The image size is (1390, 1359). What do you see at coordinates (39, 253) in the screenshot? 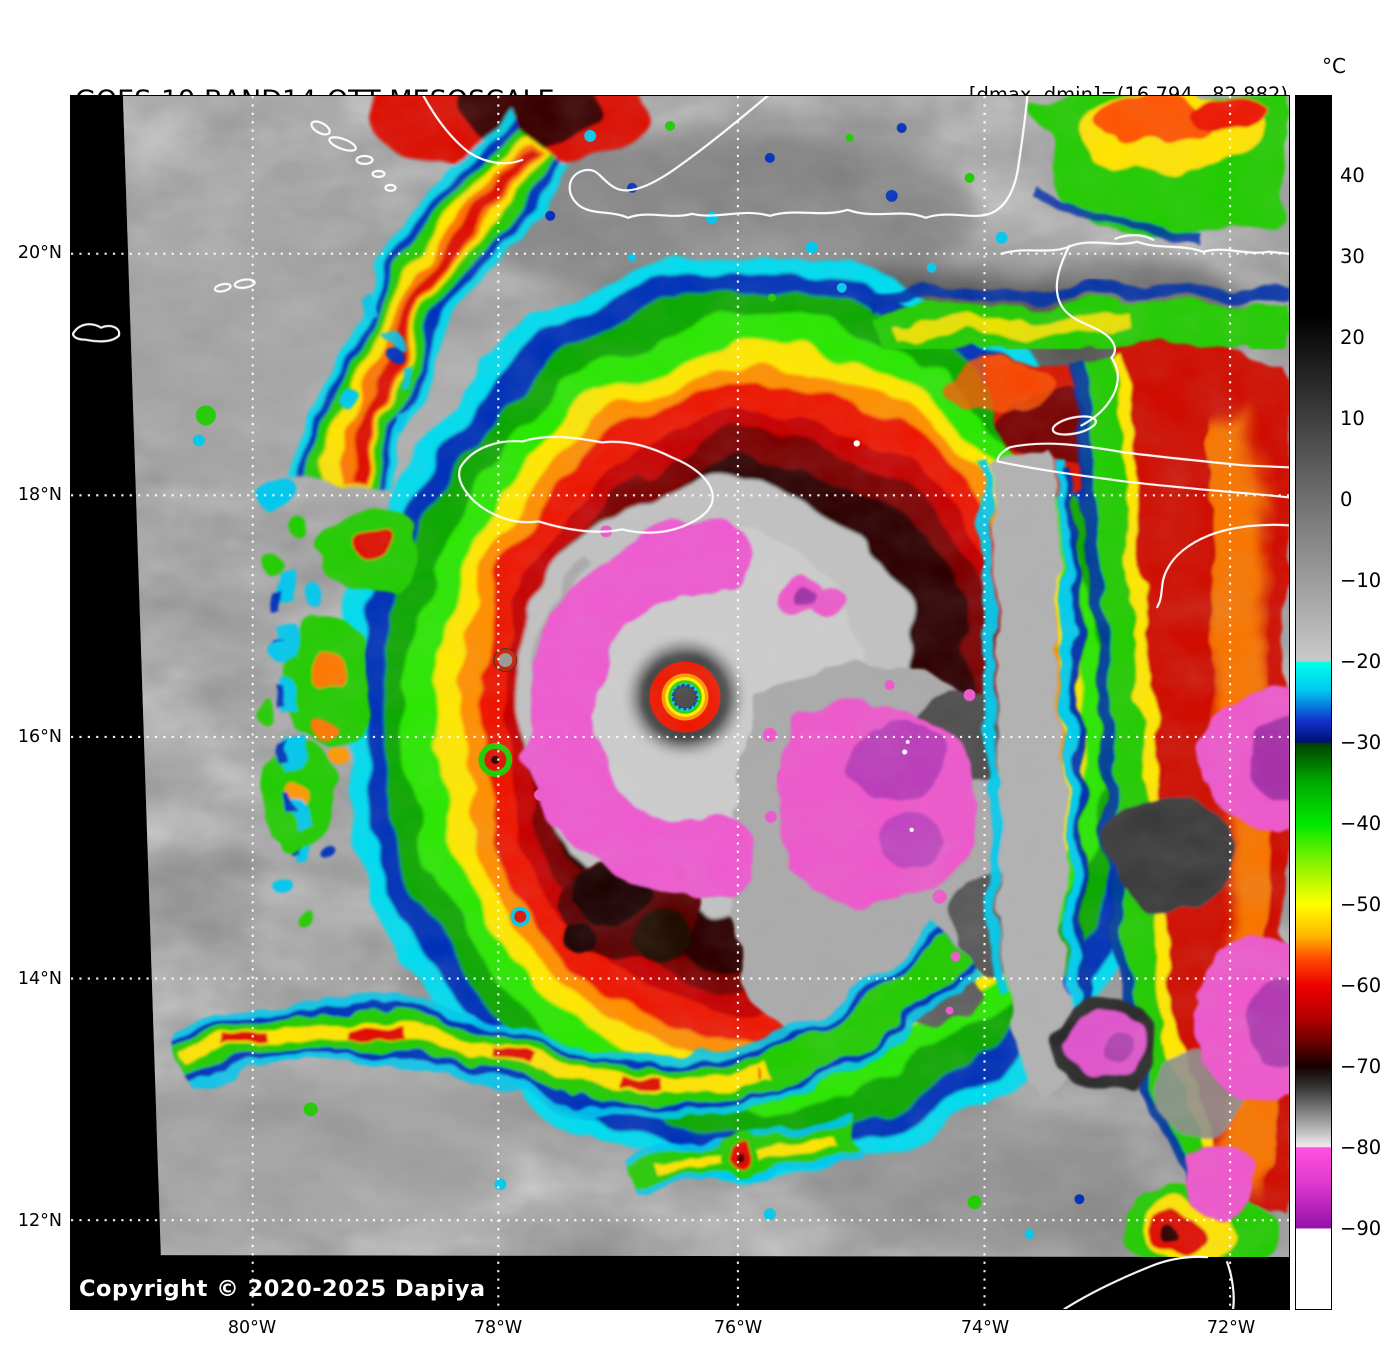
I see `latitude-tick-label: 20°N` at bounding box center [39, 253].